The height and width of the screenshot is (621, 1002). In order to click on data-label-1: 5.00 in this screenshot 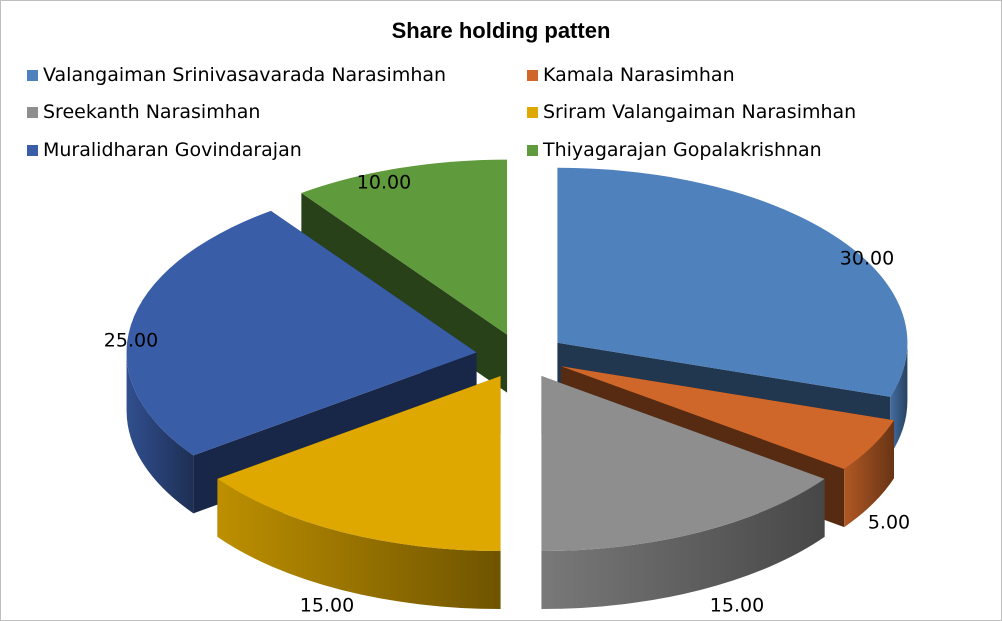, I will do `click(889, 523)`.